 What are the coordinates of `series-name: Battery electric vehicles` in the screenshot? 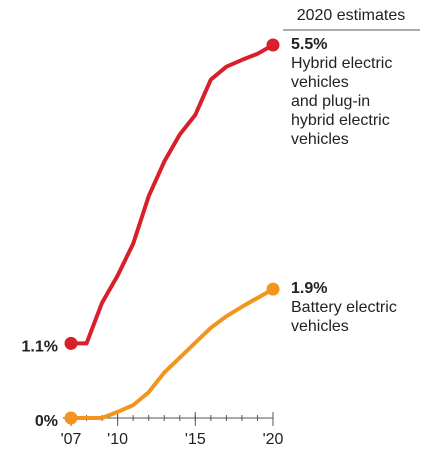 It's located at (344, 317).